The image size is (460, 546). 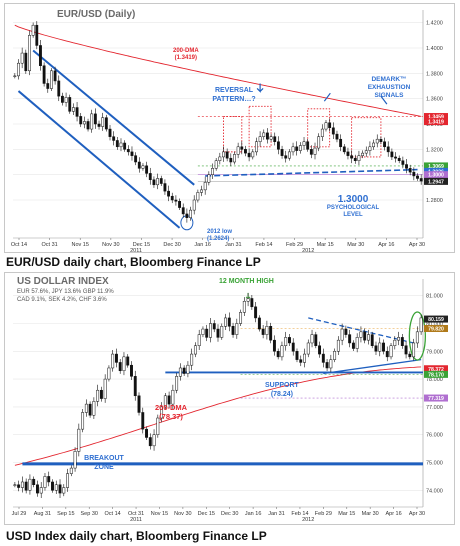 I want to click on x-tick-label: Jan 16, so click(x=202, y=245).